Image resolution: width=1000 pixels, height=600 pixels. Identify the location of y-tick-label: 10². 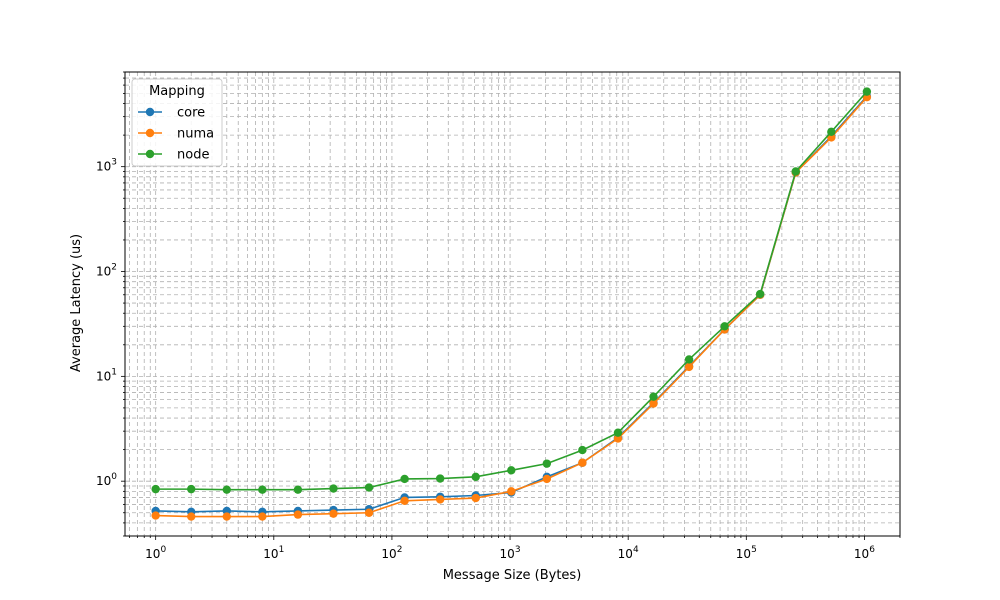
(106, 271).